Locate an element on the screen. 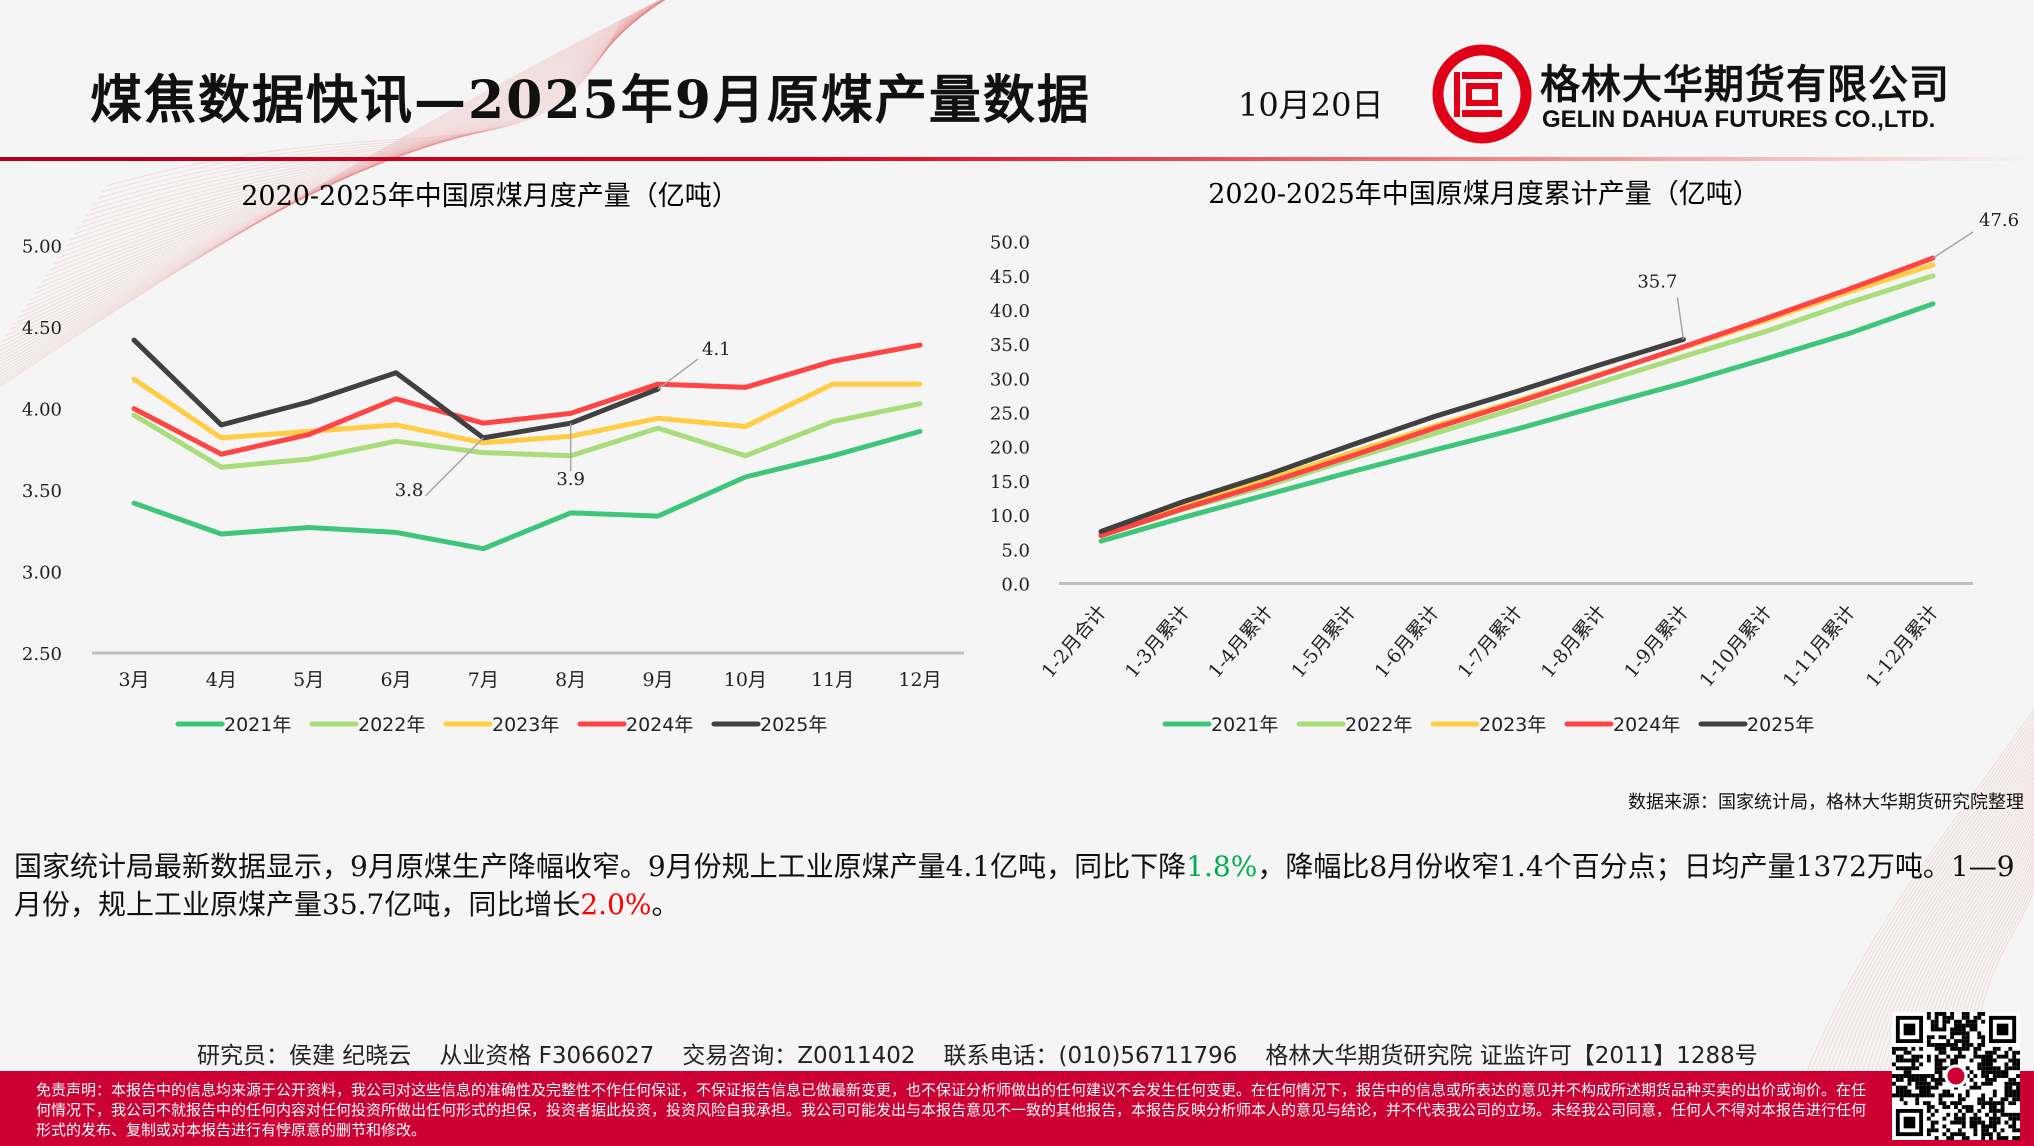 The width and height of the screenshot is (2034, 1146). x-tick-label: 6月 is located at coordinates (395, 680).